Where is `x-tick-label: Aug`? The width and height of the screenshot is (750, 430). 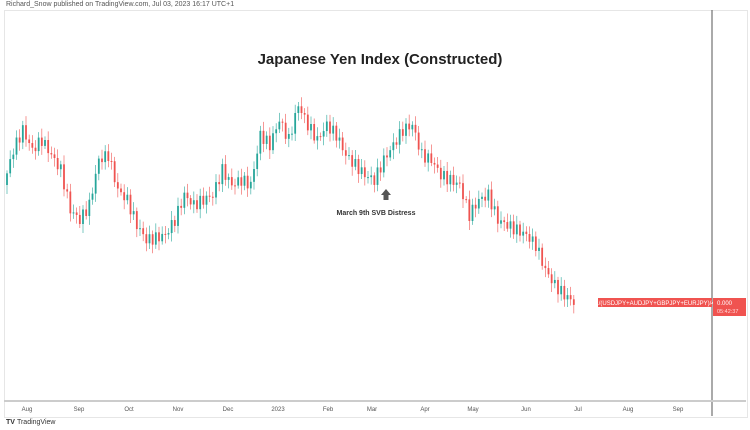 x-tick-label: Aug is located at coordinates (628, 410).